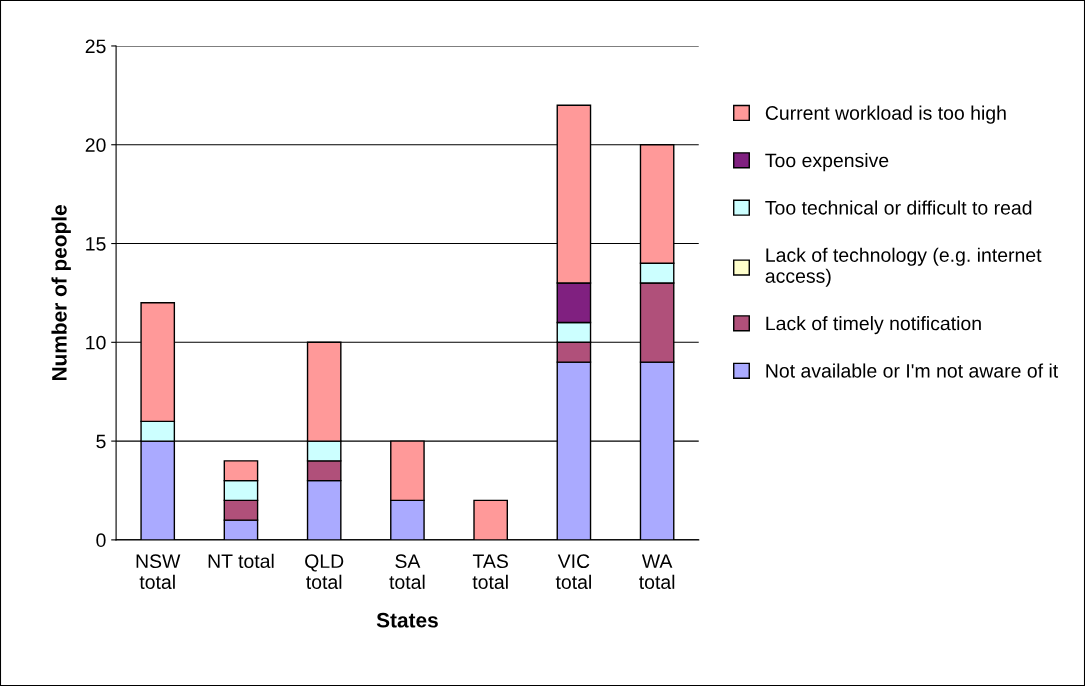 The height and width of the screenshot is (686, 1085). What do you see at coordinates (95, 46) in the screenshot?
I see `y-tick-label: 25` at bounding box center [95, 46].